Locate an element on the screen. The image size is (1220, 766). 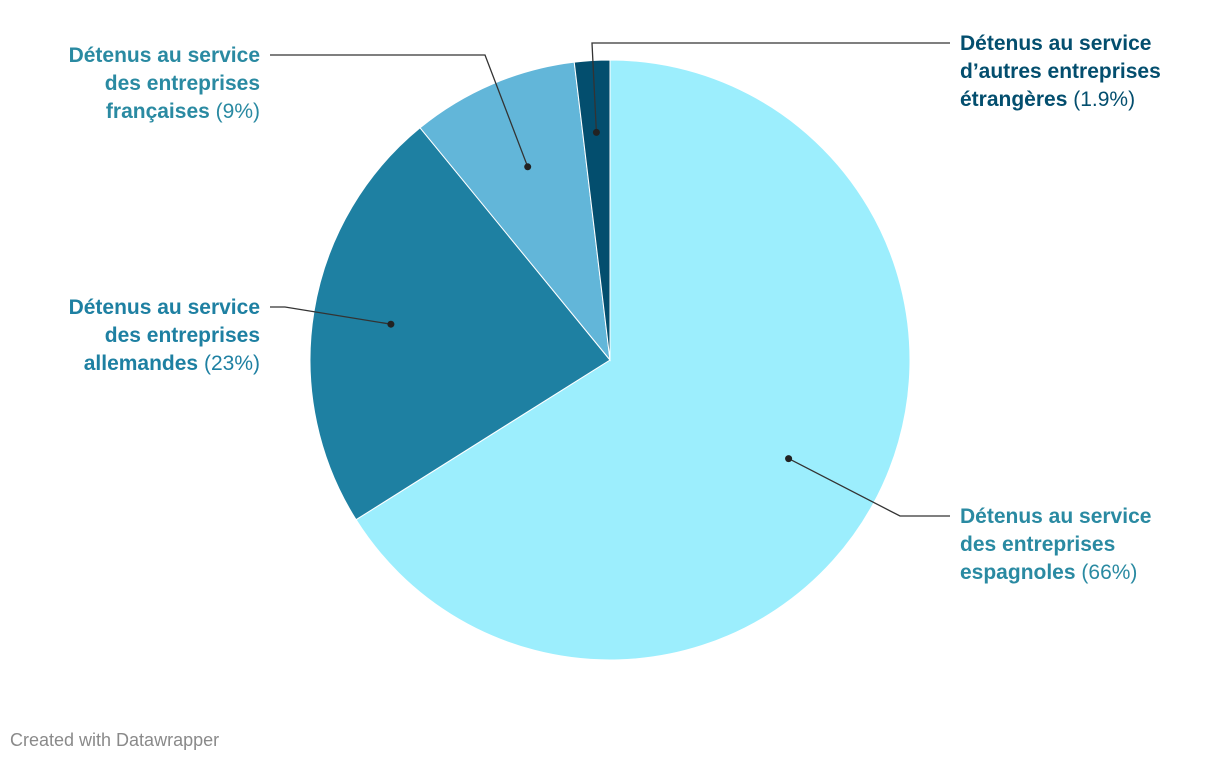
credit-footer: Created with Datawrapper is located at coordinates (115, 740).